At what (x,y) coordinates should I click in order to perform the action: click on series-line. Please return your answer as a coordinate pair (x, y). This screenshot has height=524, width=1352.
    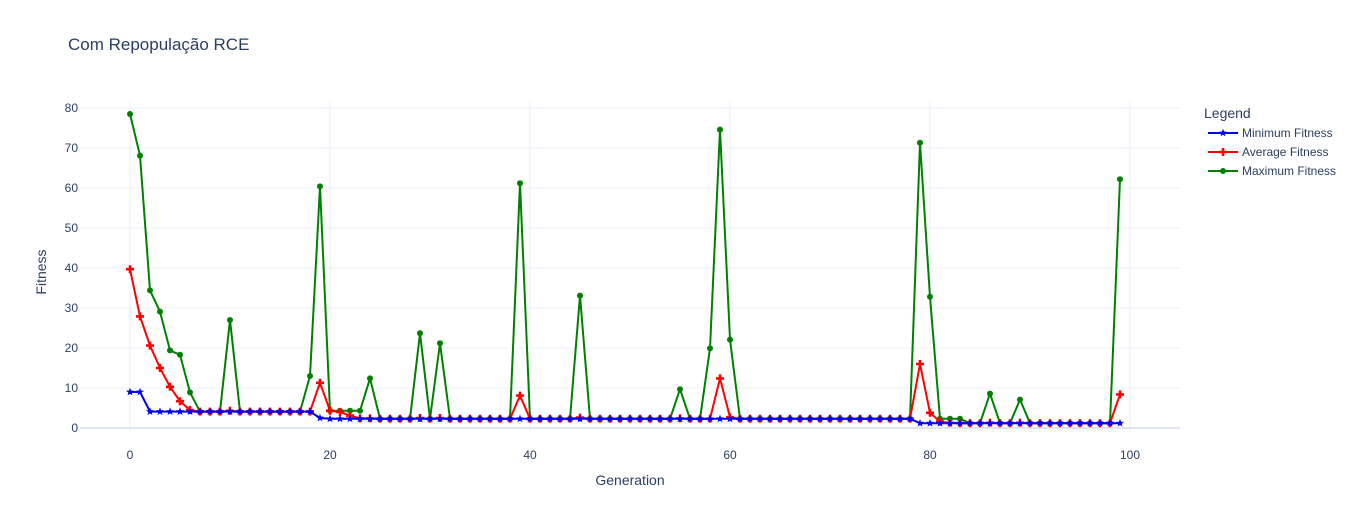
    Looking at the image, I should click on (625, 408).